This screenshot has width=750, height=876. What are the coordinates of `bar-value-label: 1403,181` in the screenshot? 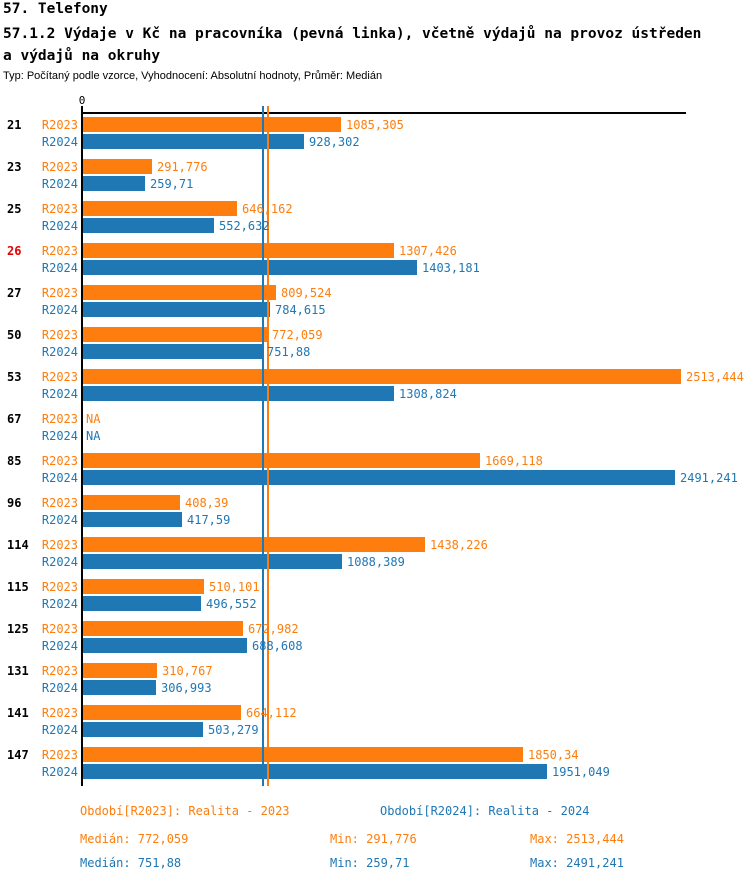 It's located at (451, 268).